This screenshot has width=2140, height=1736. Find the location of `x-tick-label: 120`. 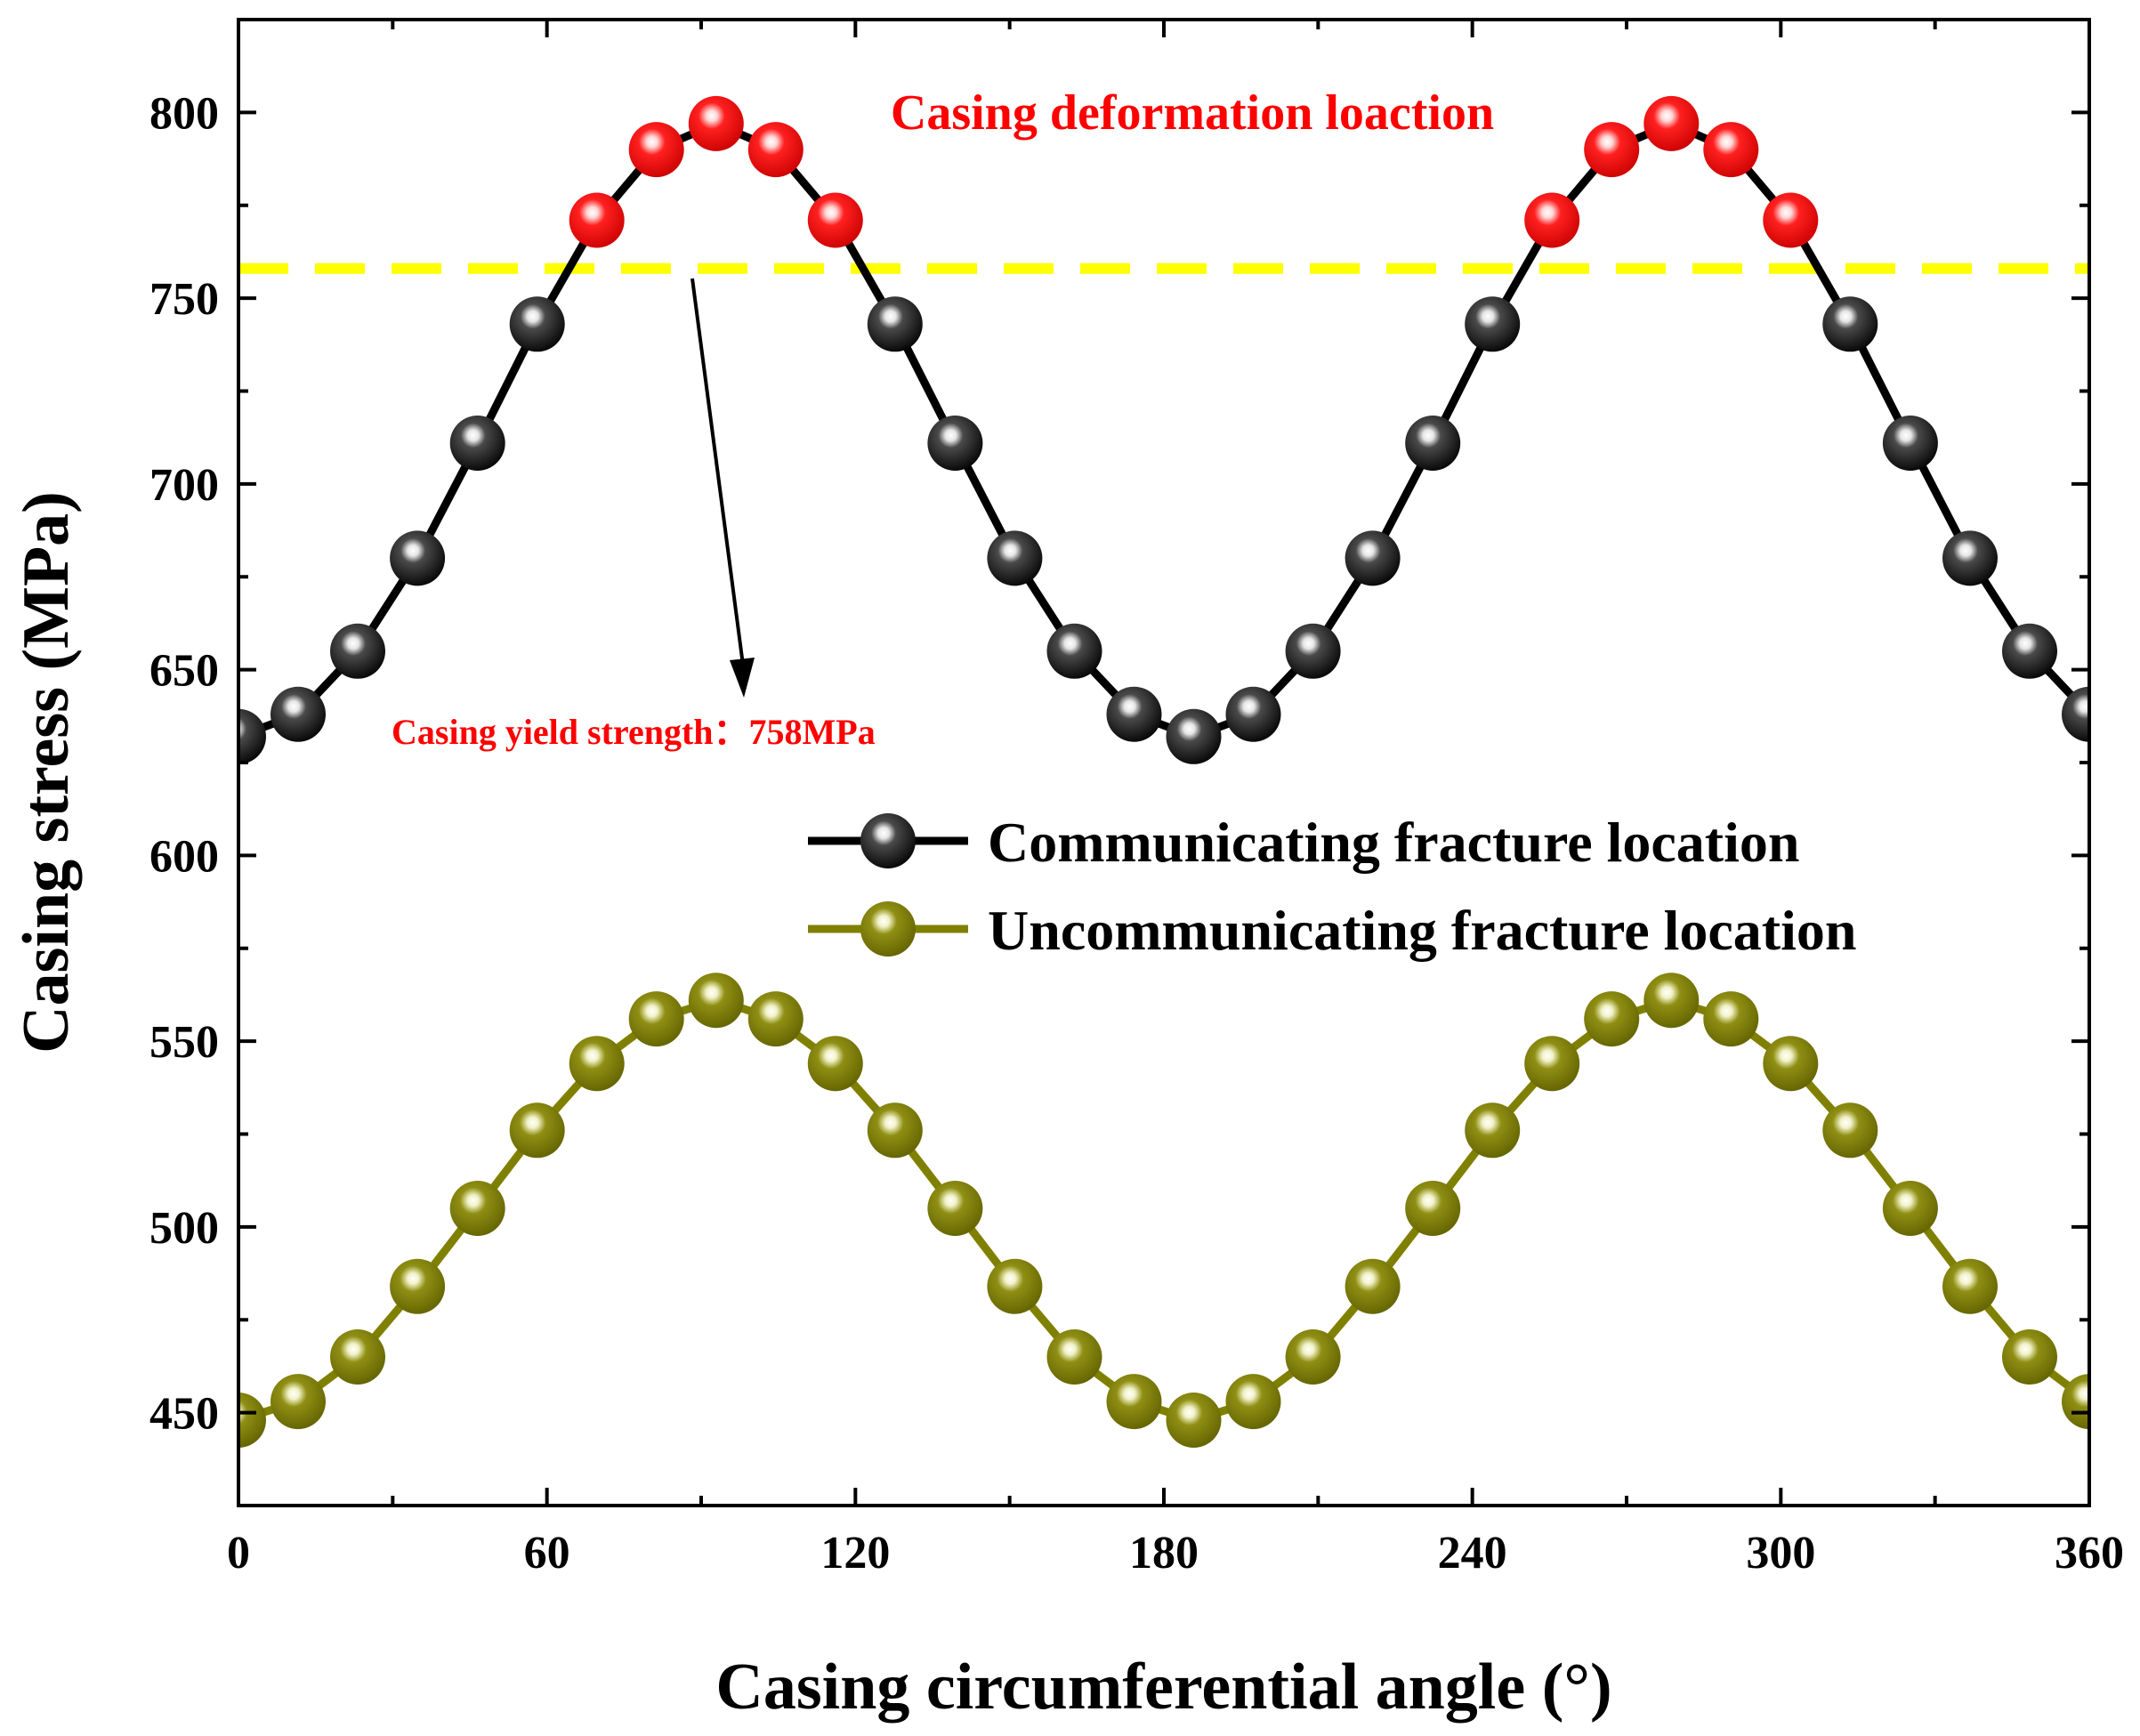

x-tick-label: 120 is located at coordinates (855, 1553).